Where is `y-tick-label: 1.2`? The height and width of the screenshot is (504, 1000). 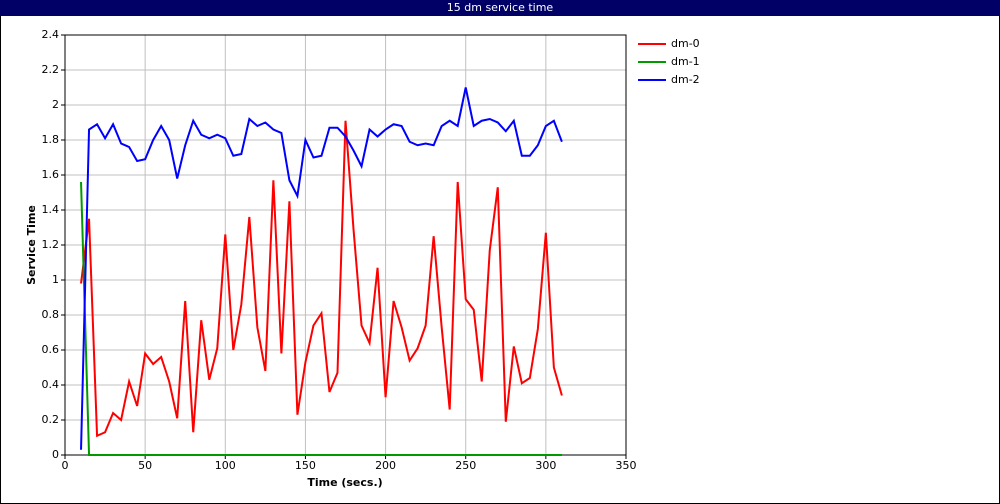
y-tick-label: 1.2 is located at coordinates (51, 244).